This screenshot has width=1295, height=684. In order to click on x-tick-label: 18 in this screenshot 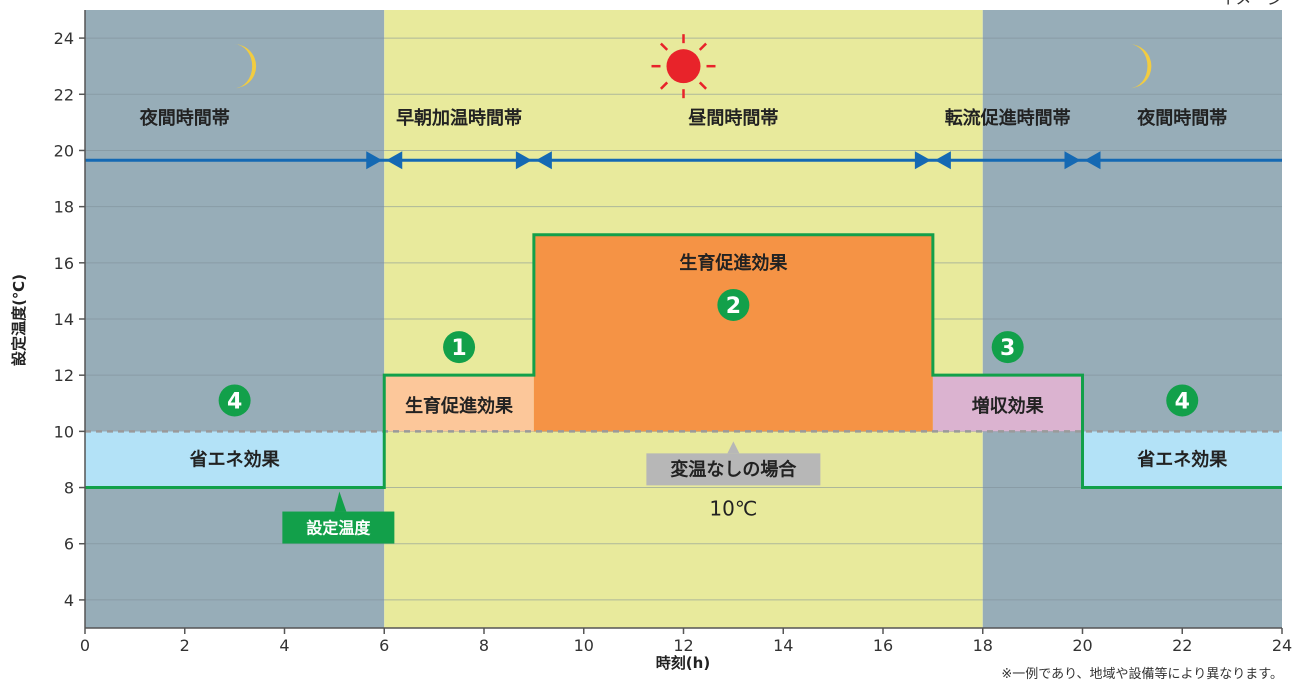, I will do `click(983, 645)`.